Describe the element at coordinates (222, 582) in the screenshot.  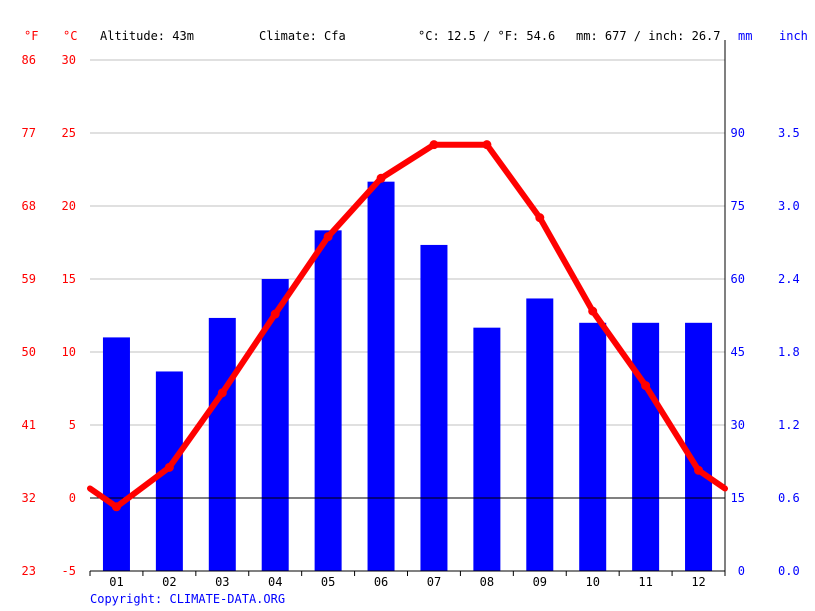
I see `month-tick-label: 03` at that location.